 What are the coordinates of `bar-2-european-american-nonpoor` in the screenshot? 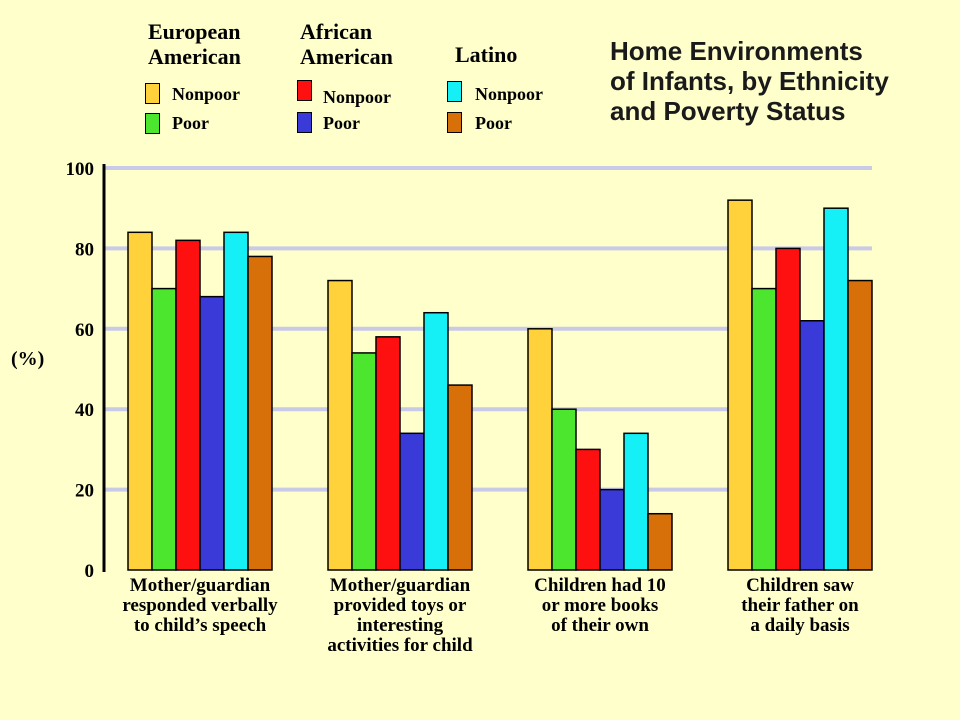 It's located at (340, 425).